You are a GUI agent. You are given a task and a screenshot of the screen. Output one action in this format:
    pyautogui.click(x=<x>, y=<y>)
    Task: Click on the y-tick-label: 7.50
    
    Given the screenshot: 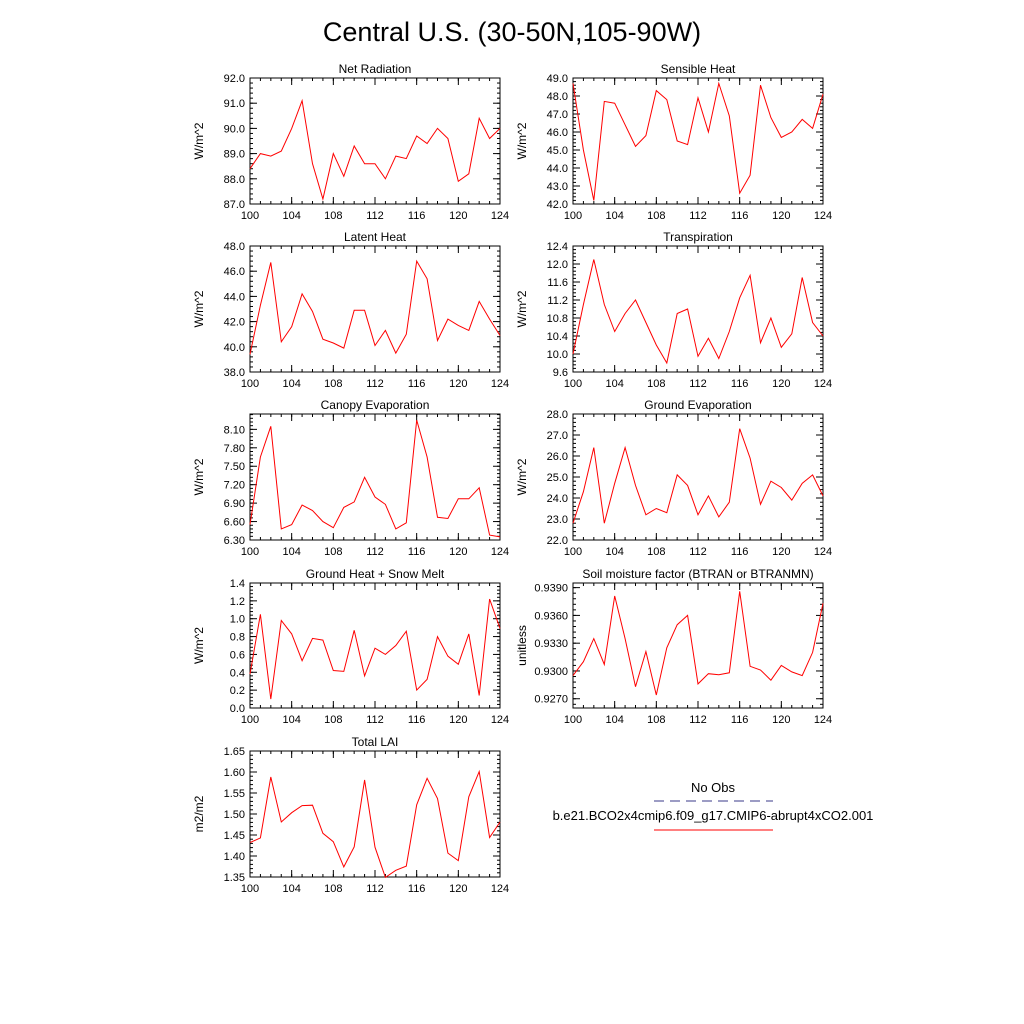 What is the action you would take?
    pyautogui.click(x=234, y=467)
    